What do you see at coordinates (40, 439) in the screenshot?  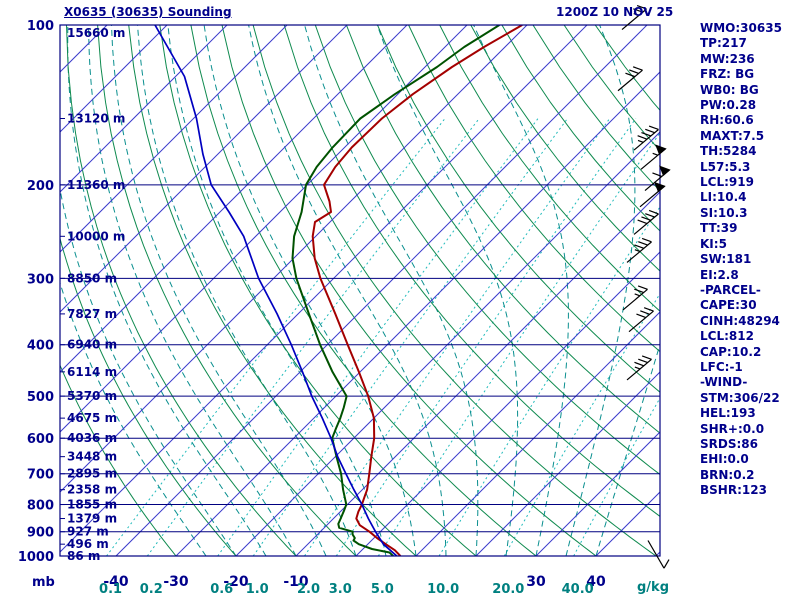 I see `pressure-label: 600` at bounding box center [40, 439].